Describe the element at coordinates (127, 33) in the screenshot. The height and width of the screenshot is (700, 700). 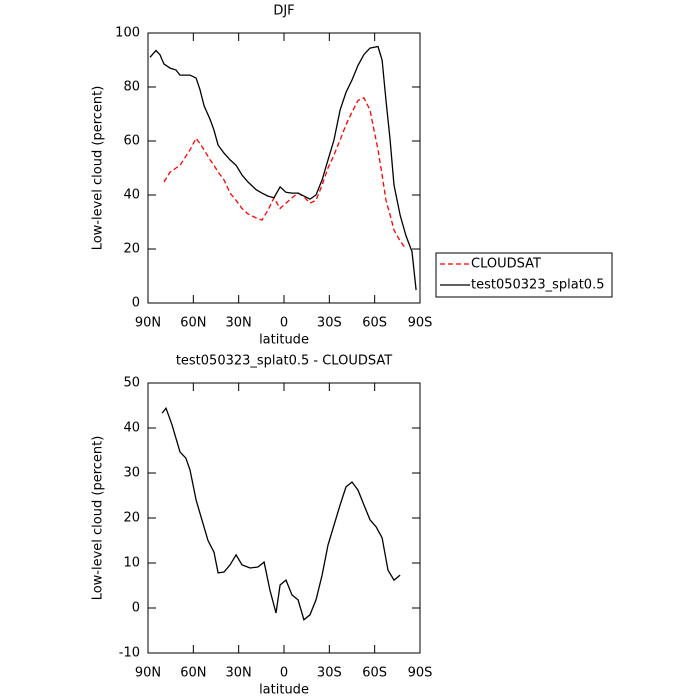
I see `y-tick-label: 100` at that location.